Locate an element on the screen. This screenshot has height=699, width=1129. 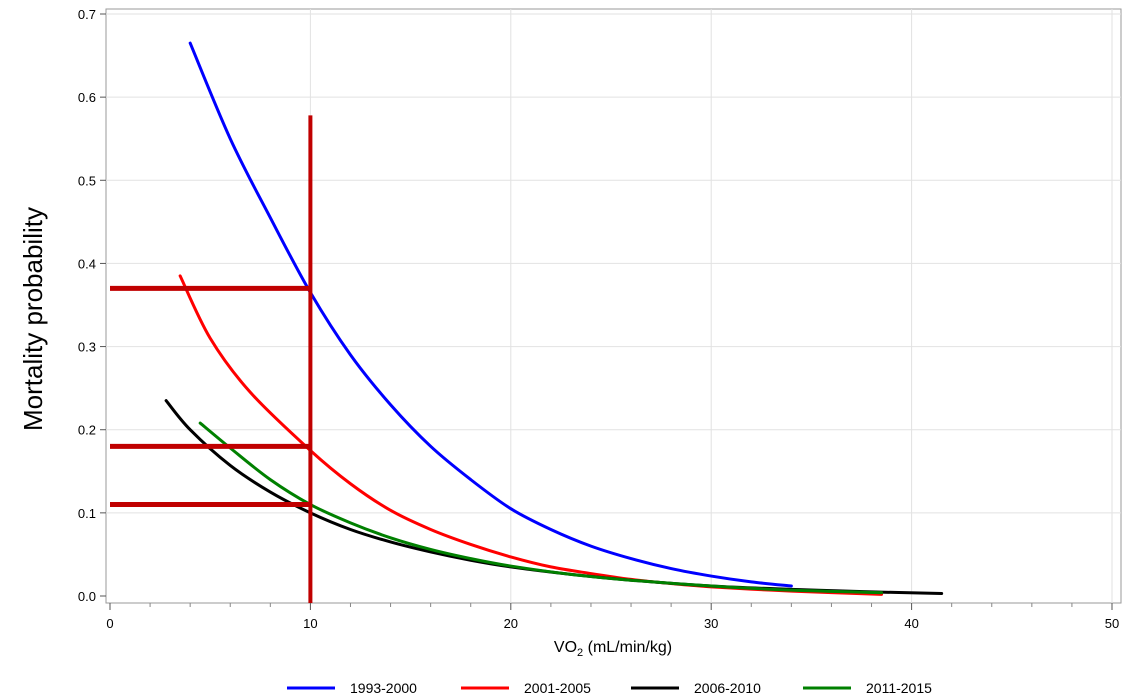
reference-lines is located at coordinates (211, 359).